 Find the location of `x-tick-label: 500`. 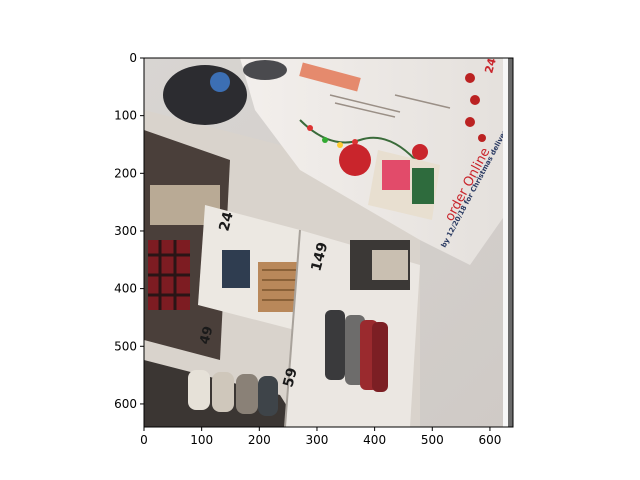

x-tick-label: 500 is located at coordinates (432, 440).